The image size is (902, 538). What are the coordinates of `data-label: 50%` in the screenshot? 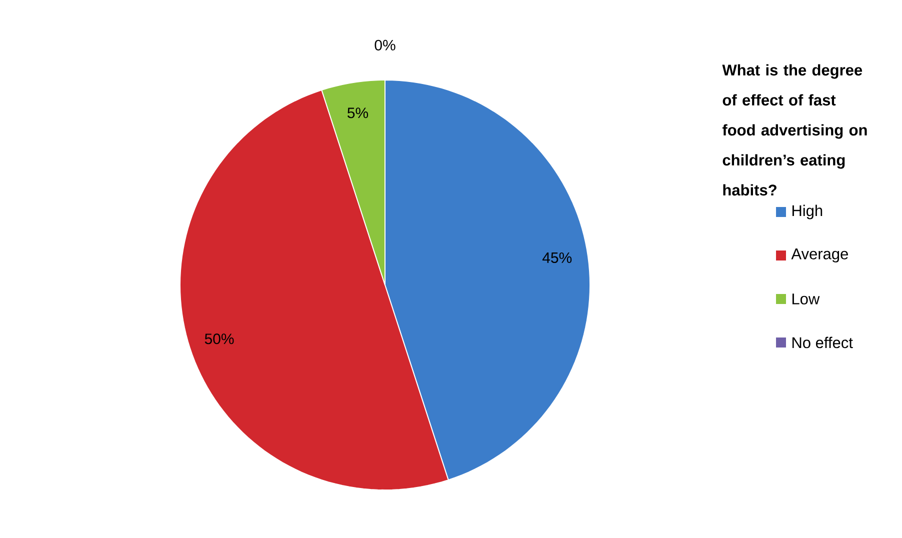 It's located at (219, 339).